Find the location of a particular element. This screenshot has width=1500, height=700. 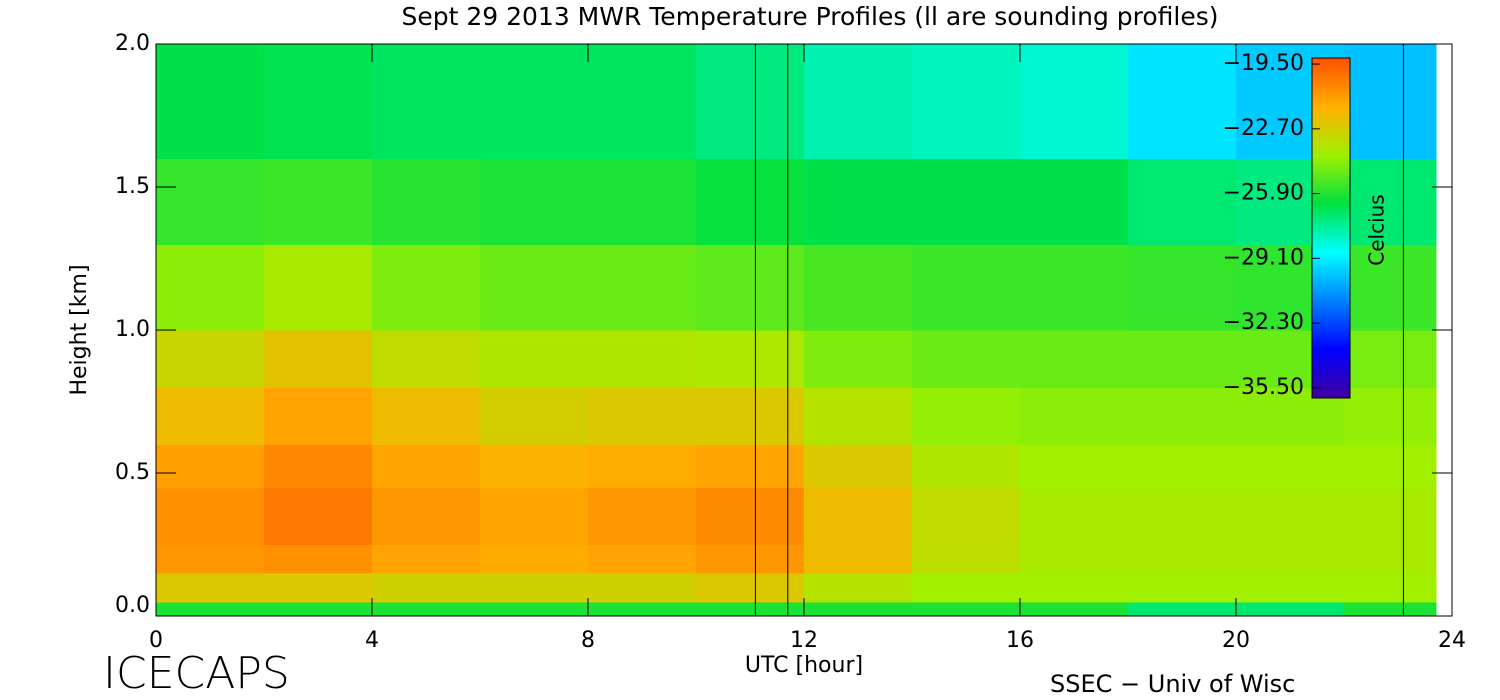

colorbar-tick-label: −35.50 is located at coordinates (1263, 387).